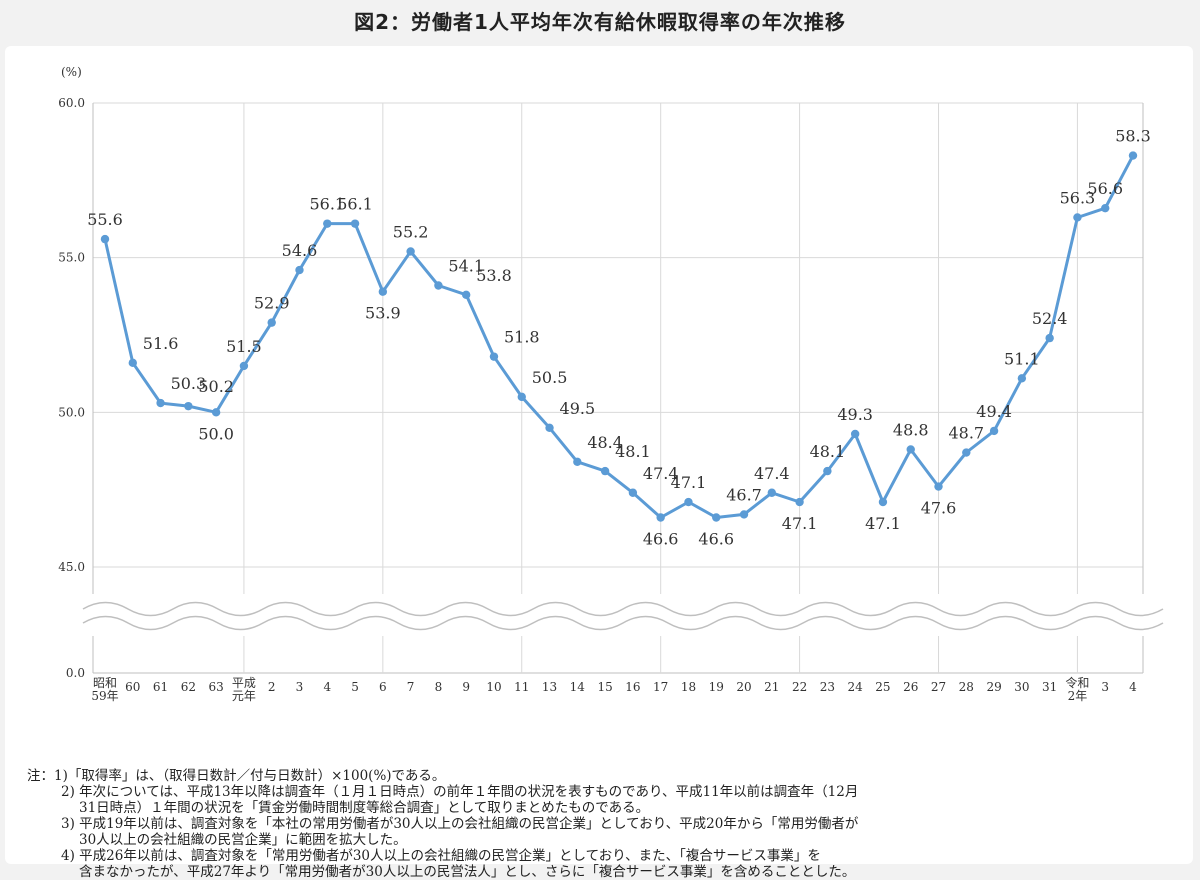 The width and height of the screenshot is (1200, 880). I want to click on data-label: 53.9, so click(383, 313).